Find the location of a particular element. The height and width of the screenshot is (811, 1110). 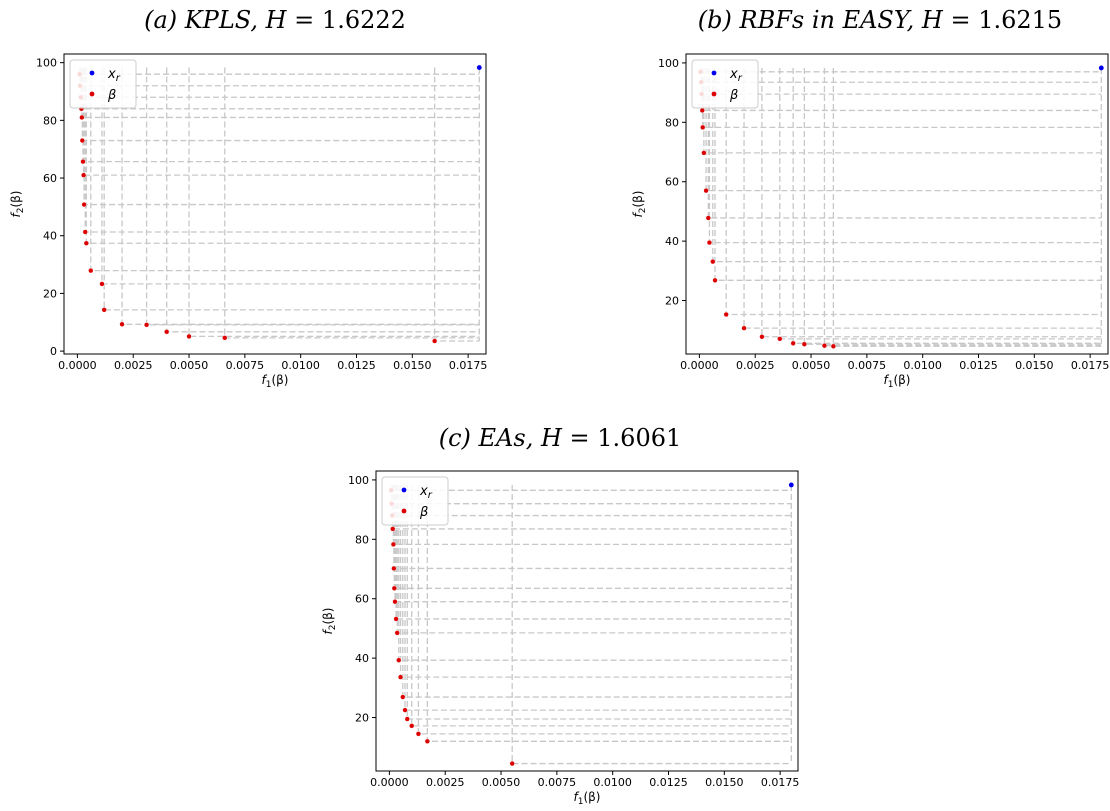

x-tick-label: 0.0050 is located at coordinates (189, 365).